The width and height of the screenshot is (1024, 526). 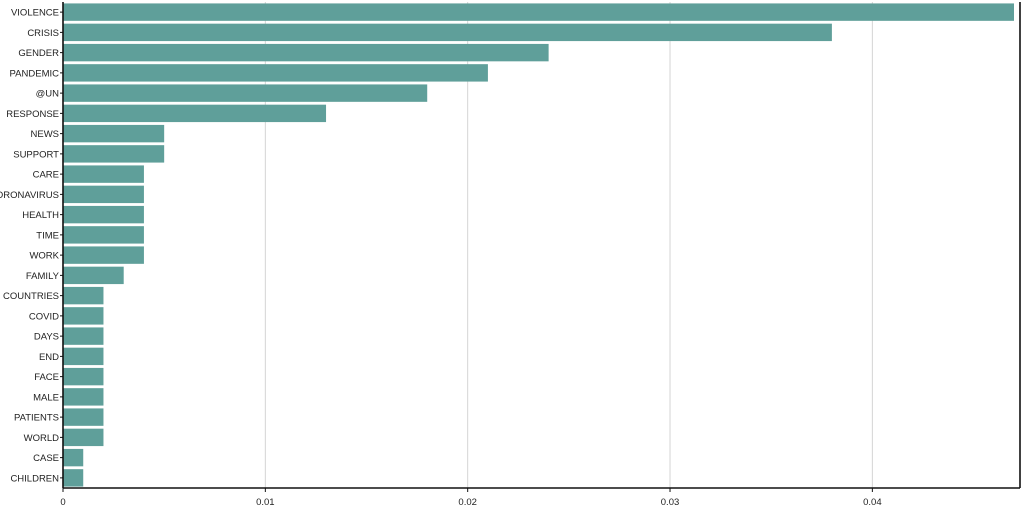 I want to click on x-tick-label: 0.03, so click(x=670, y=502).